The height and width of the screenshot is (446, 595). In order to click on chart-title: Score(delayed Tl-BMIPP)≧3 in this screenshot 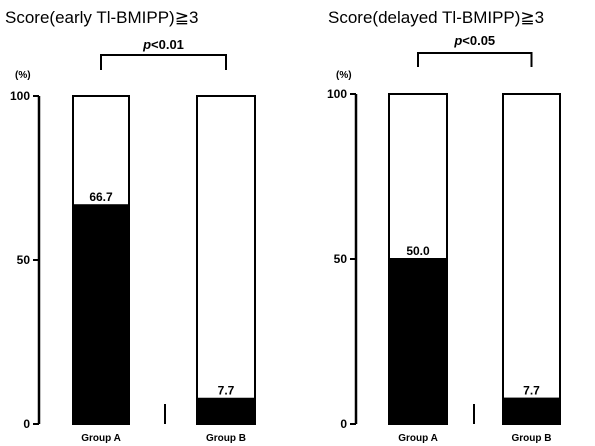, I will do `click(436, 17)`.